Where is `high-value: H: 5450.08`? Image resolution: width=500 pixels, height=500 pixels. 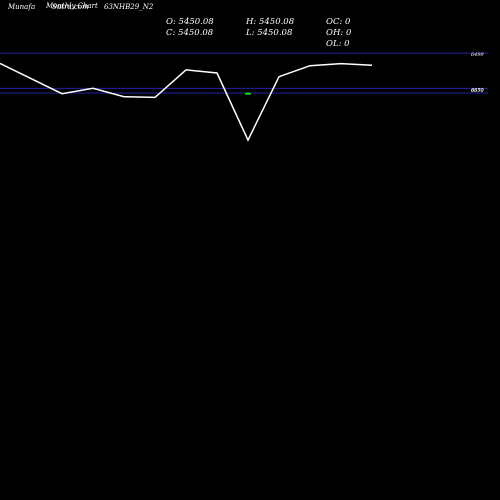
high-value: H: 5450.08 is located at coordinates (270, 22).